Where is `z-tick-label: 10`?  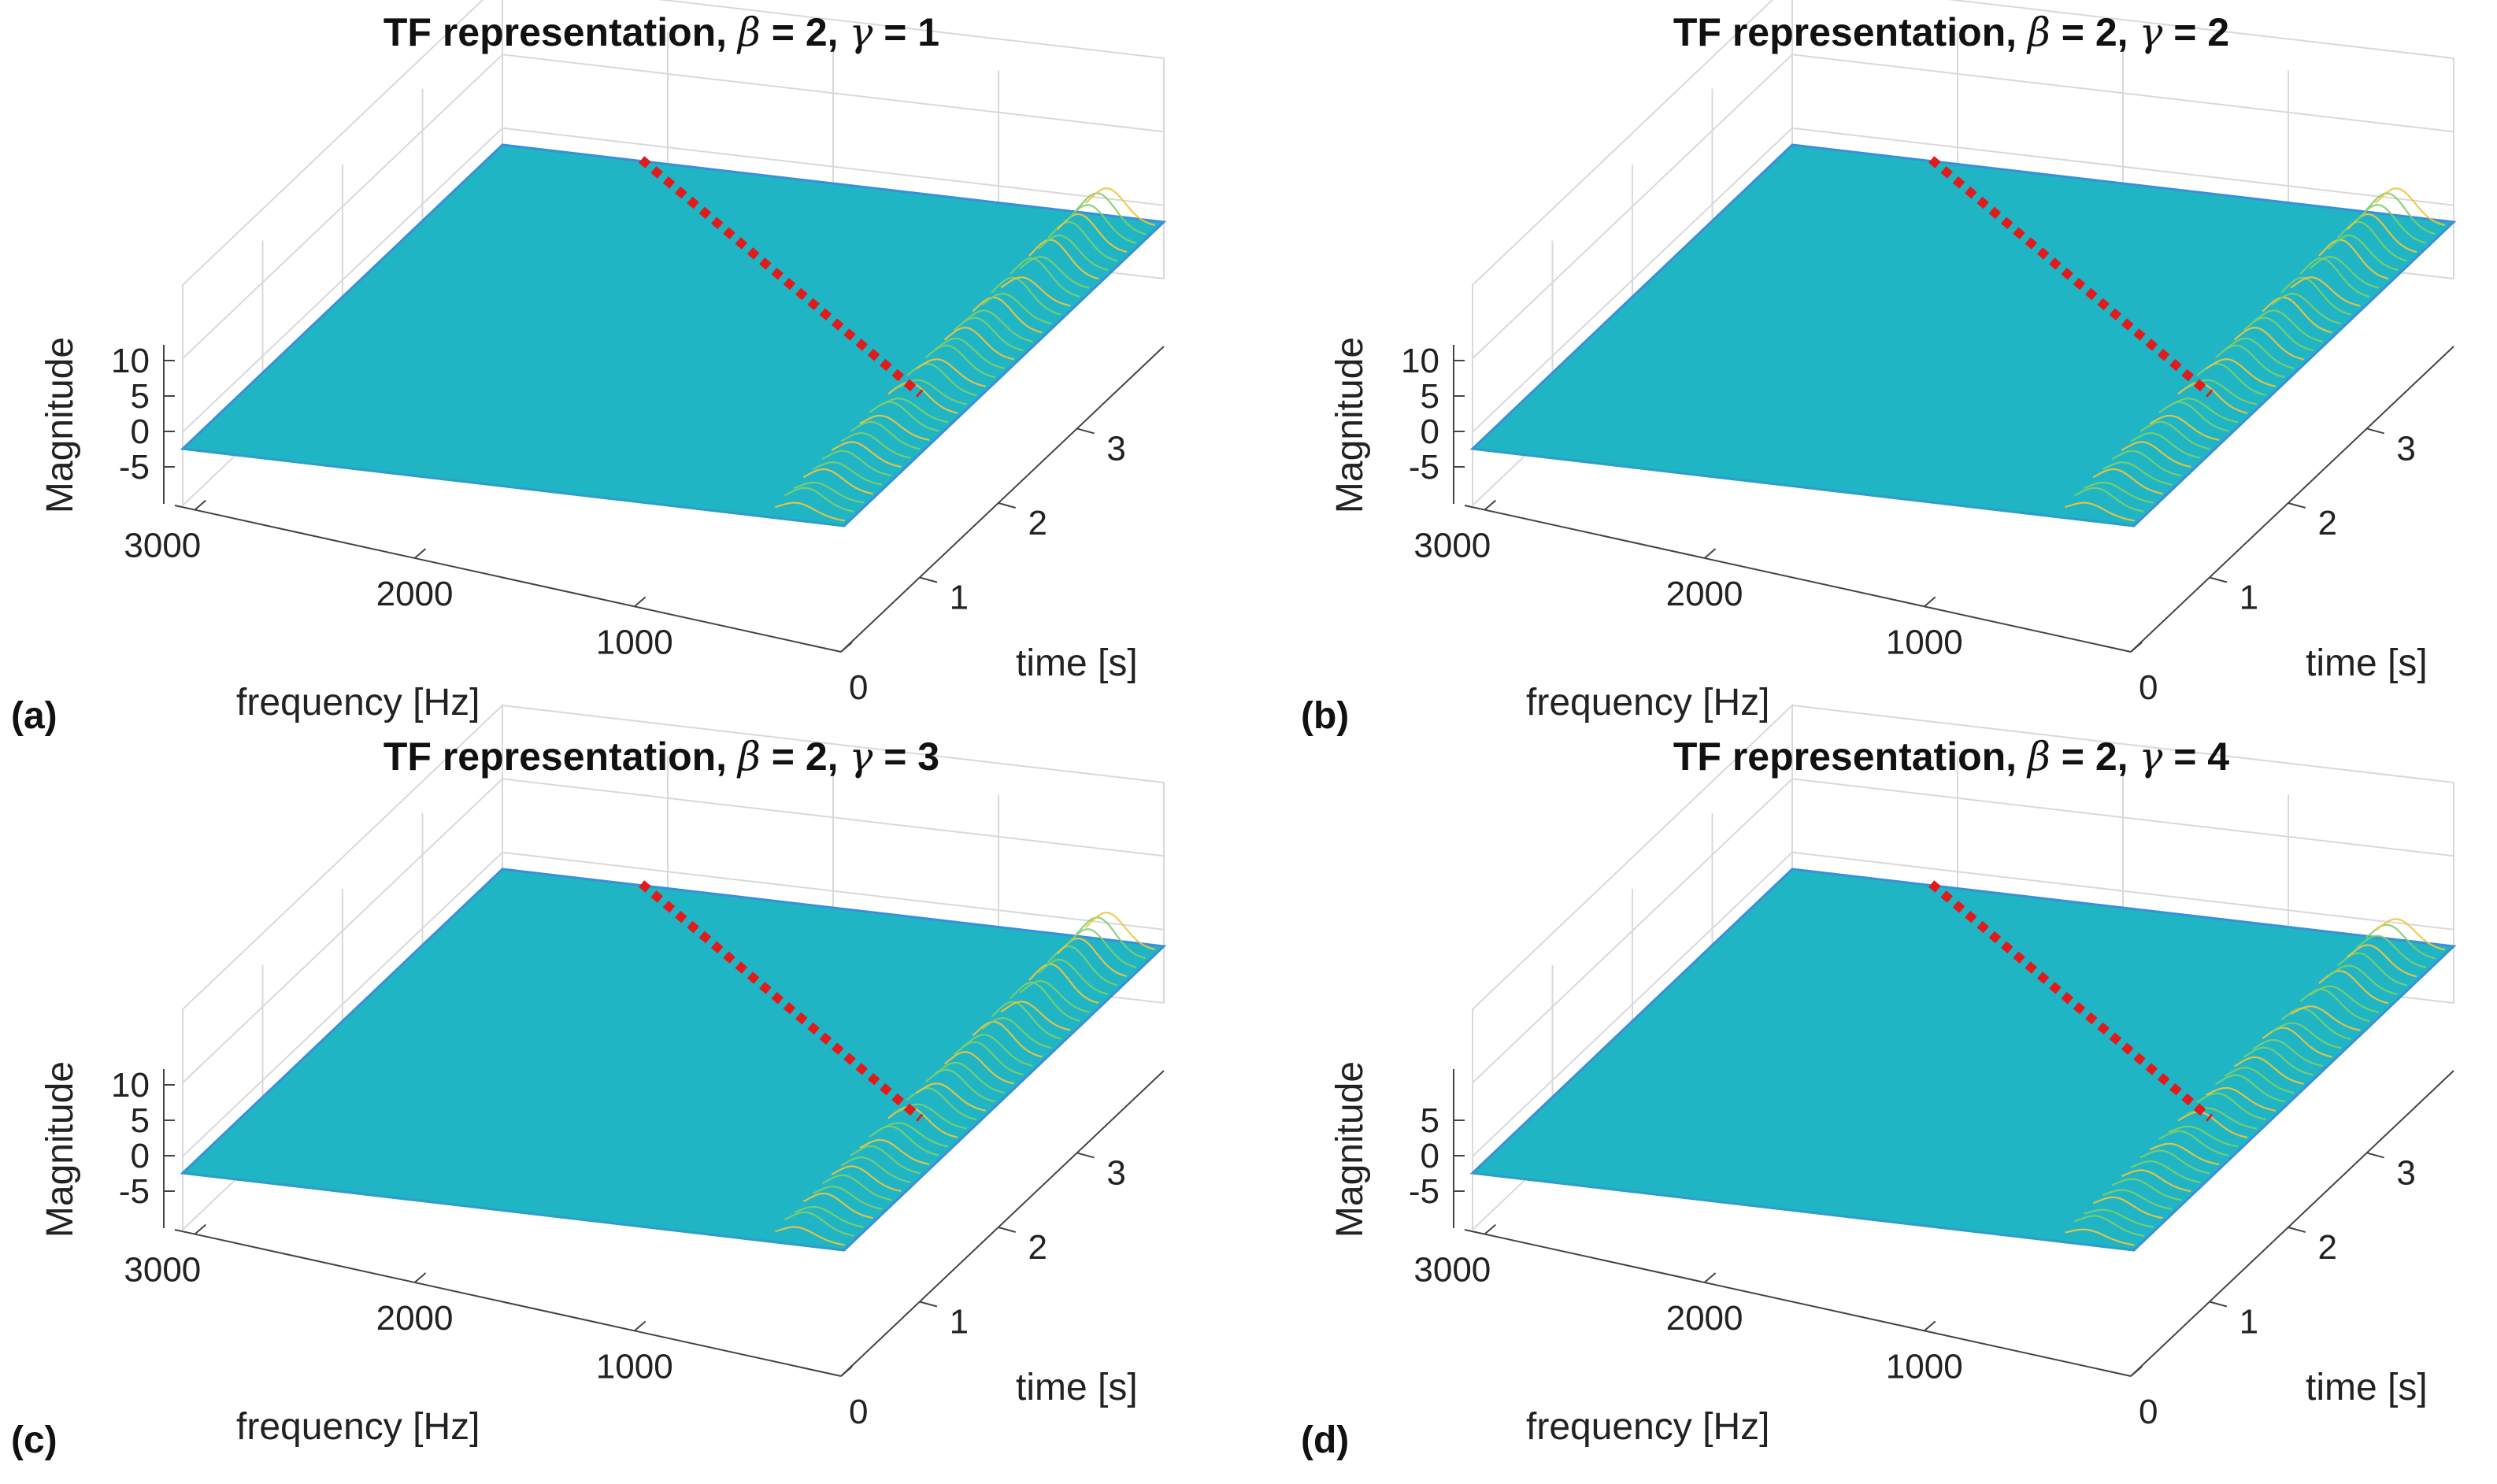
z-tick-label: 10 is located at coordinates (130, 1085).